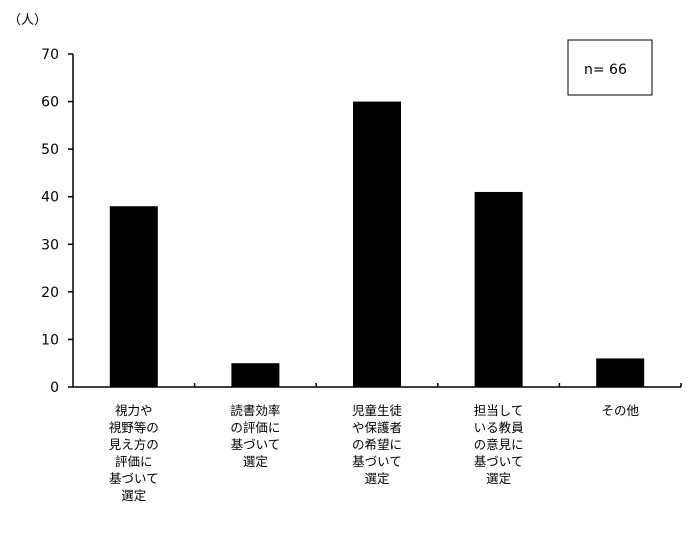 Image resolution: width=699 pixels, height=559 pixels. Describe the element at coordinates (50, 103) in the screenshot. I see `y-tick-label: 60` at that location.